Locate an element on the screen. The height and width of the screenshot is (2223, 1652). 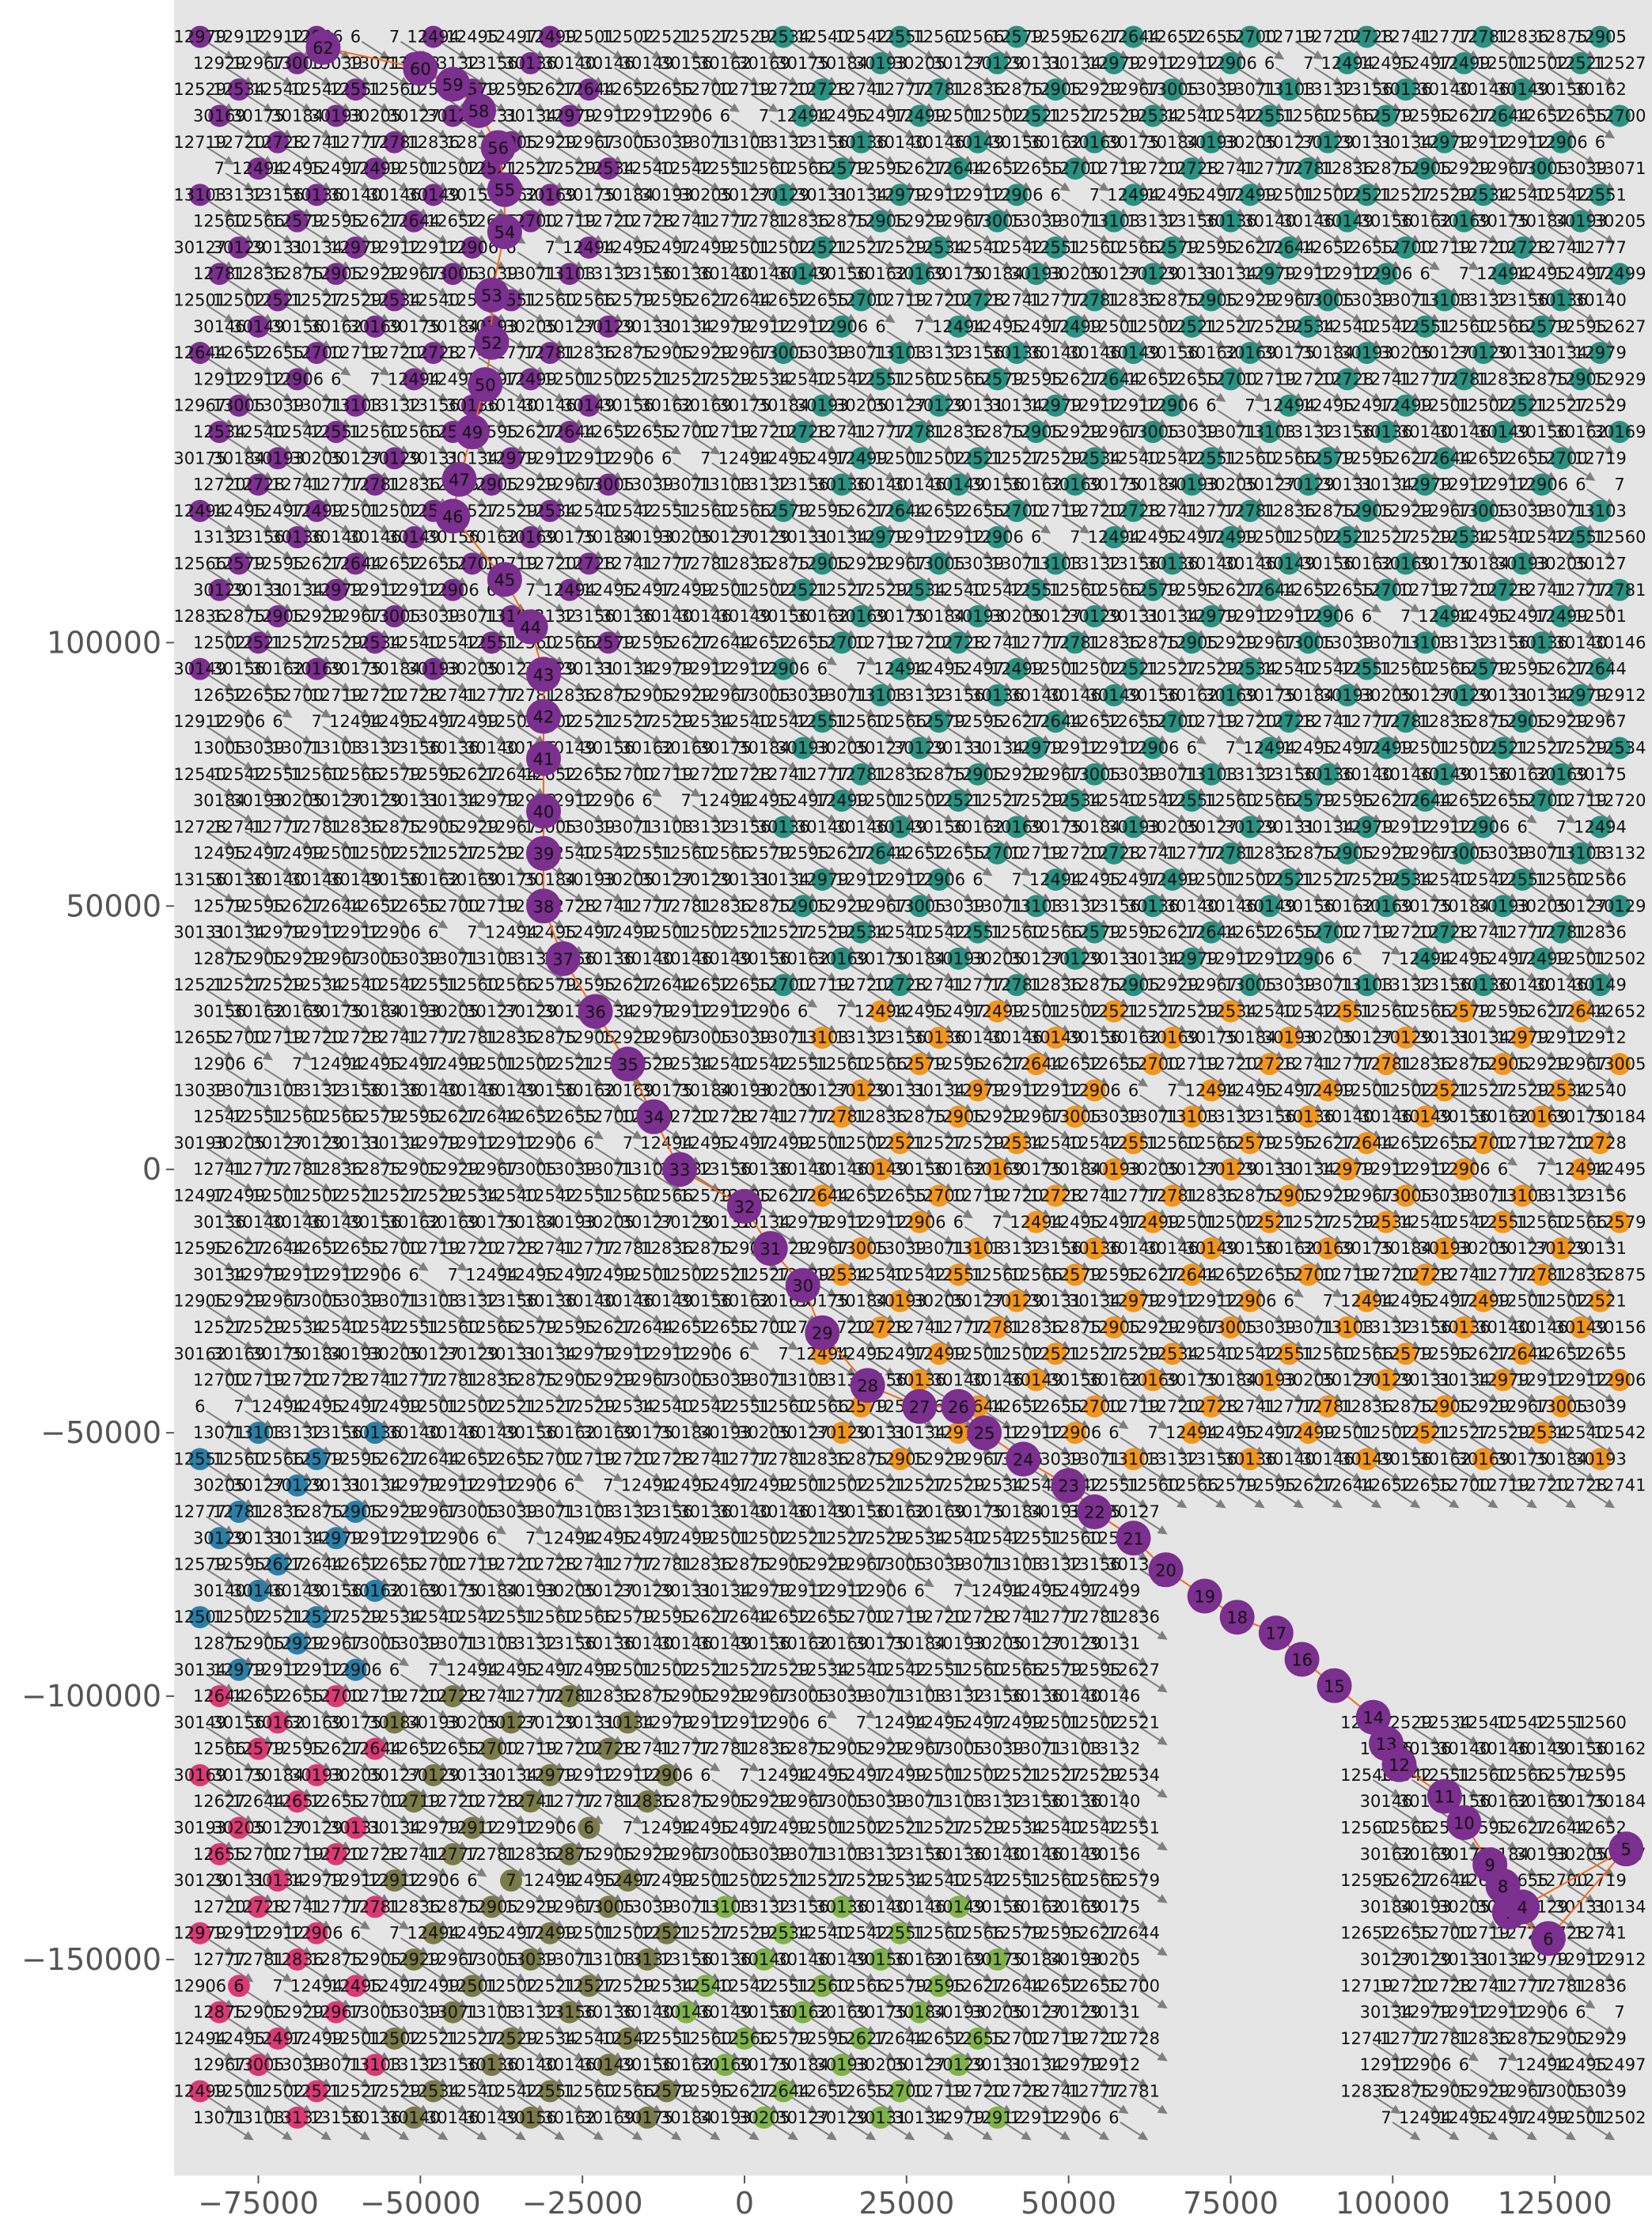
node-label: 12502 is located at coordinates (1620, 958).